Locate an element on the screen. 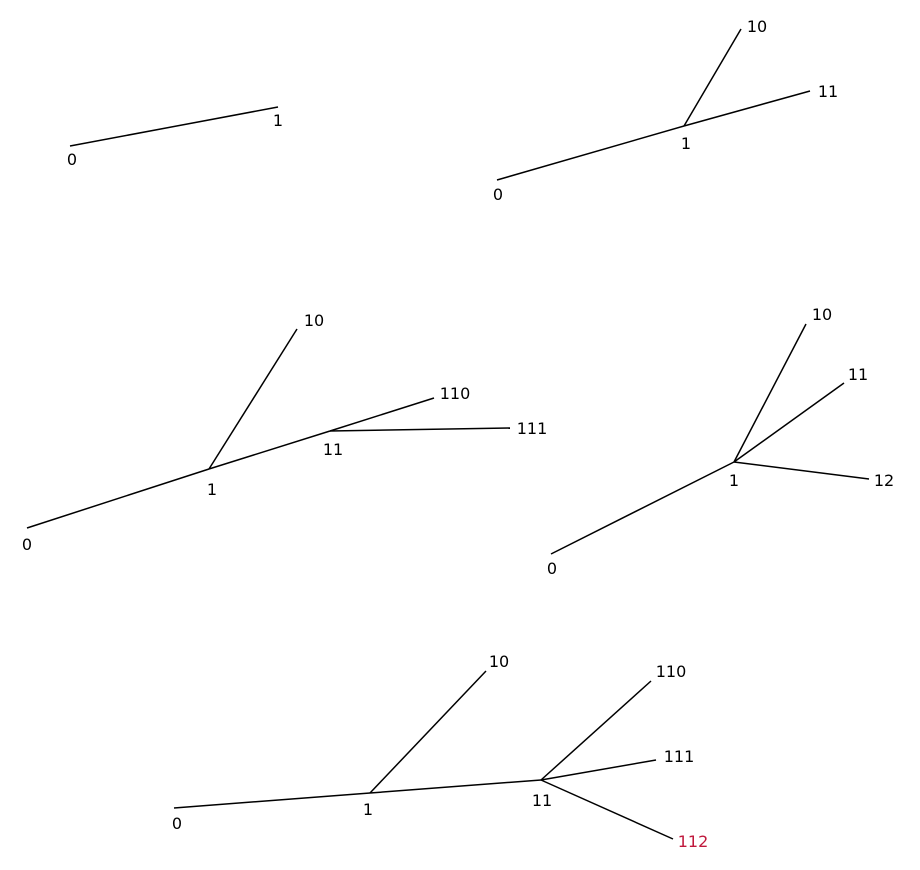  tree-2: 0 1 10 11 is located at coordinates (665, 110).